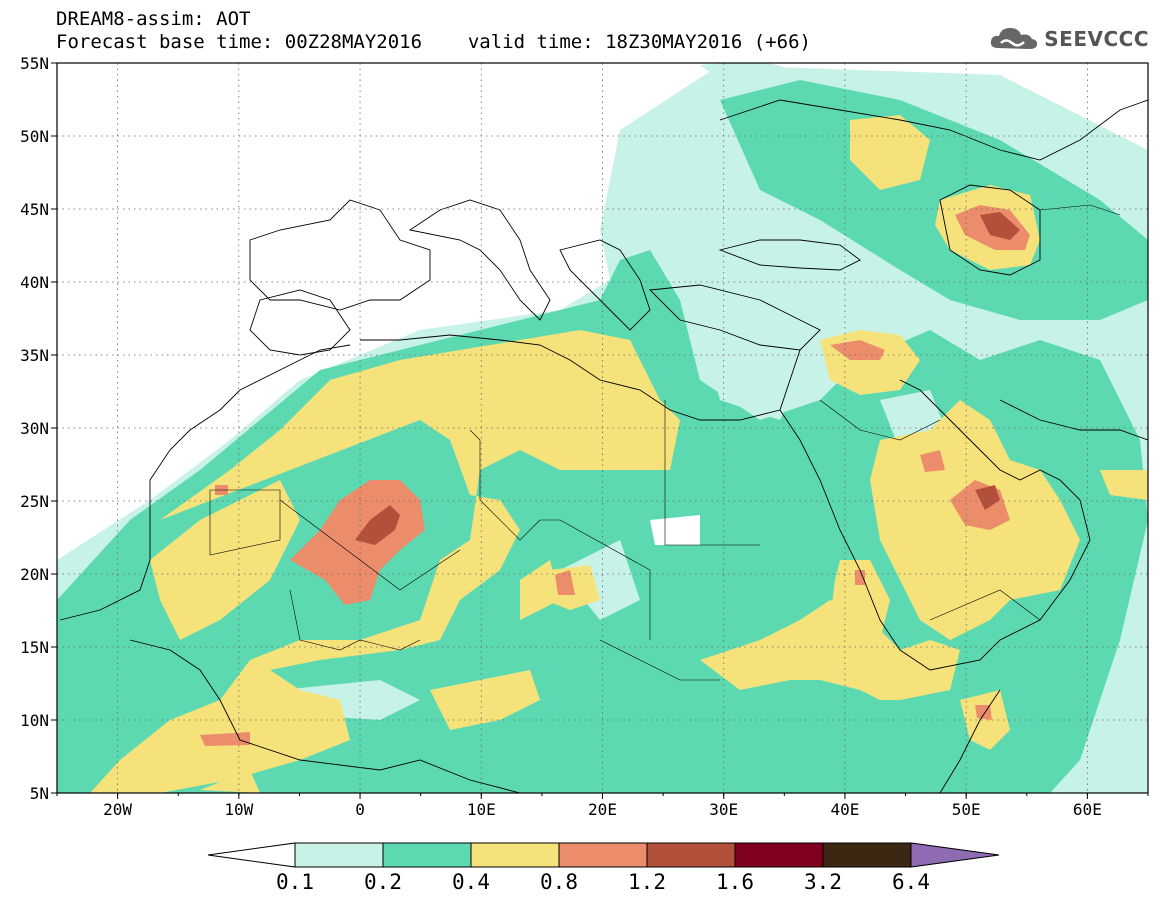  I want to click on colorbar: 0.1 0.2 0.4 0.8 1.2 1.6 3.2 6.4, so click(603, 868).